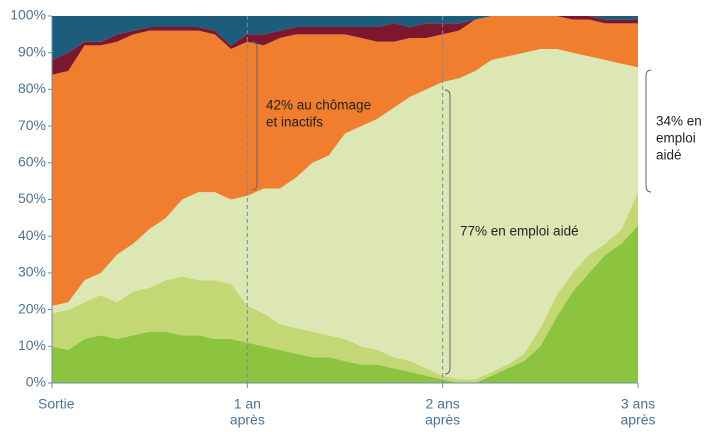  Describe the element at coordinates (247, 404) in the screenshot. I see `x-tick-label: 1 an` at that location.